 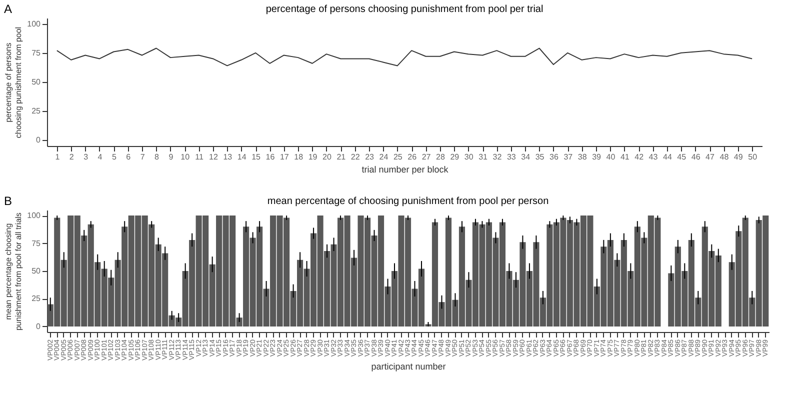 I want to click on x-tick-label: 5, so click(x=114, y=157).